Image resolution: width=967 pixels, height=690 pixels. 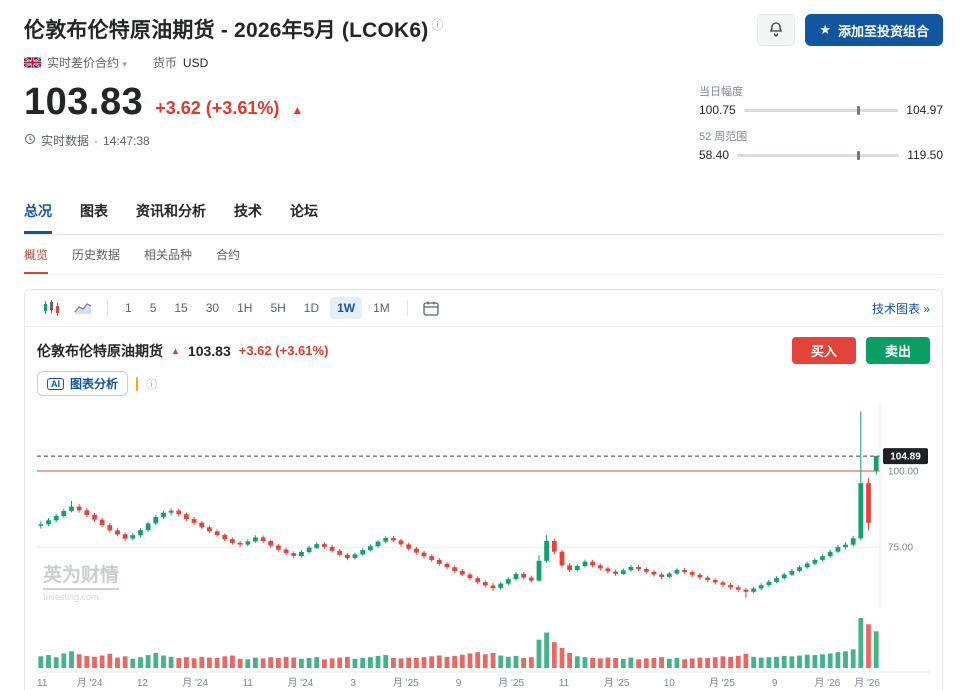 I want to click on interval-5h: 5H, so click(x=277, y=308).